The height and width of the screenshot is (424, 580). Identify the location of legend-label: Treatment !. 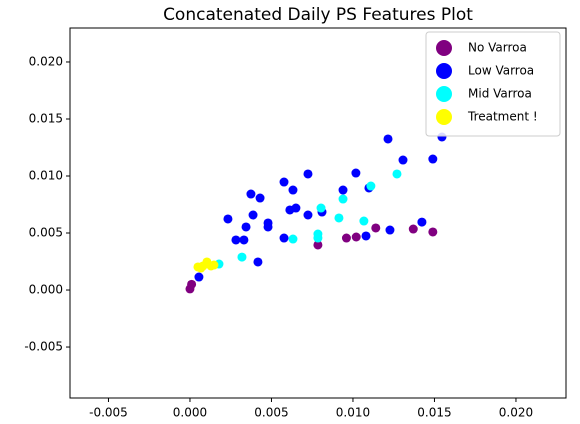
(502, 117).